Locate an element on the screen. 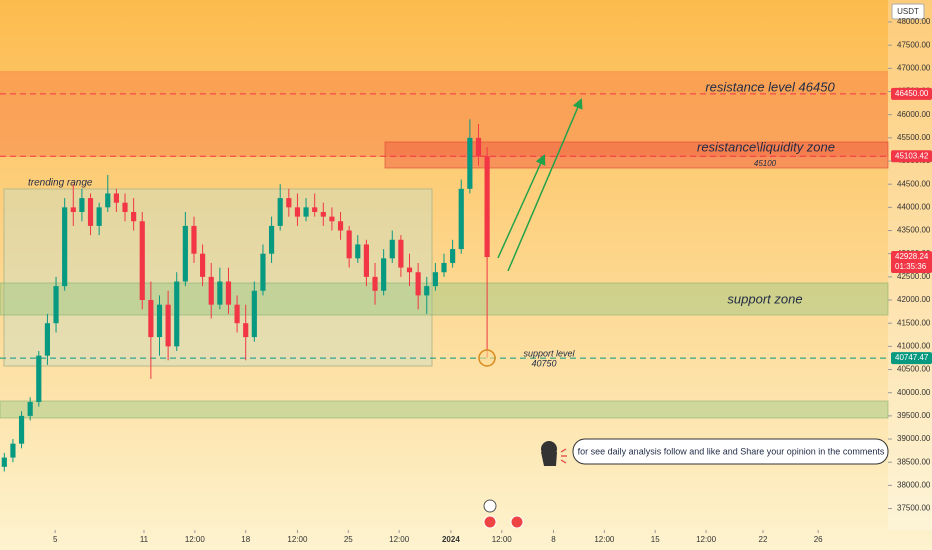 This screenshot has width=932, height=550. price-label: 40747.47 is located at coordinates (912, 357).